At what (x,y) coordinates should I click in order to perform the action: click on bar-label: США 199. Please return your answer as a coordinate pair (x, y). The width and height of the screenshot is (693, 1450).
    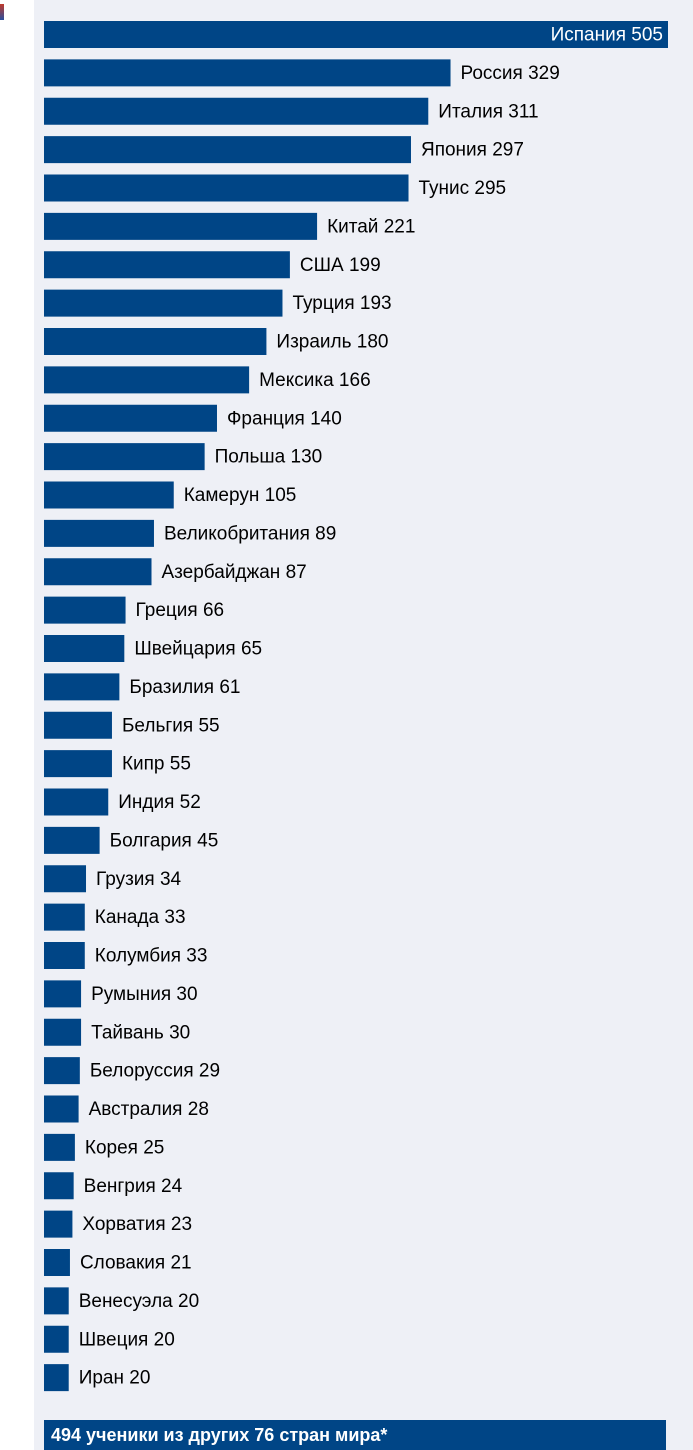
    Looking at the image, I should click on (340, 265).